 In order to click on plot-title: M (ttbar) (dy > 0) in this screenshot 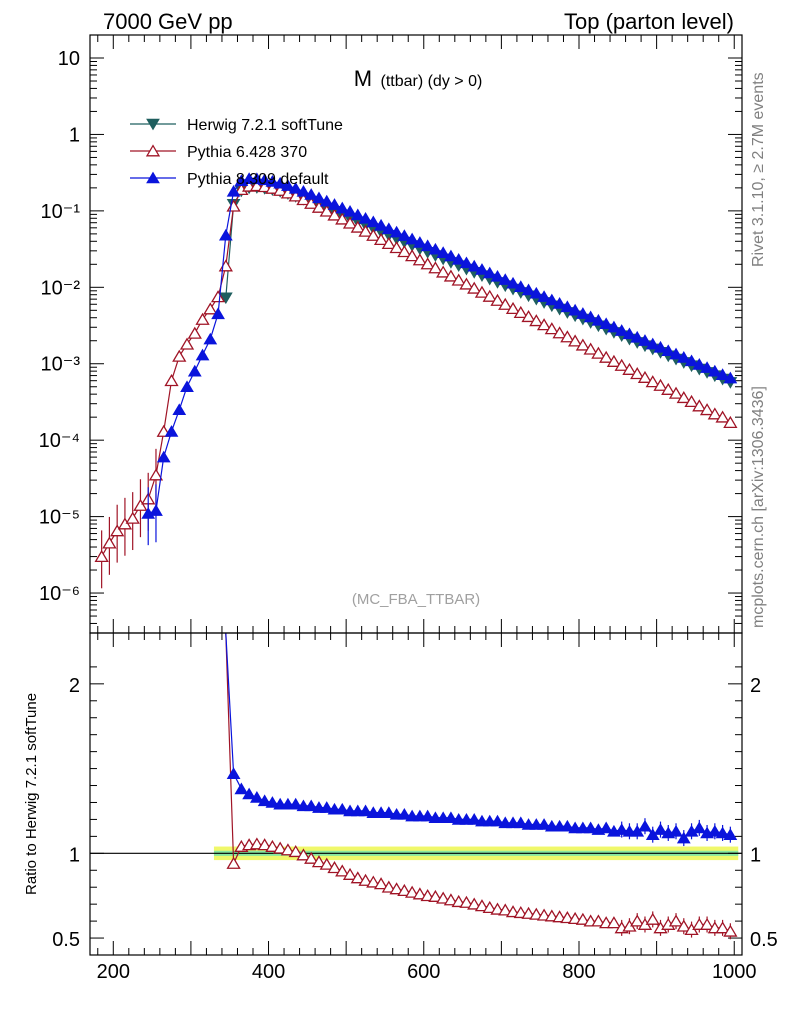, I will do `click(418, 78)`.